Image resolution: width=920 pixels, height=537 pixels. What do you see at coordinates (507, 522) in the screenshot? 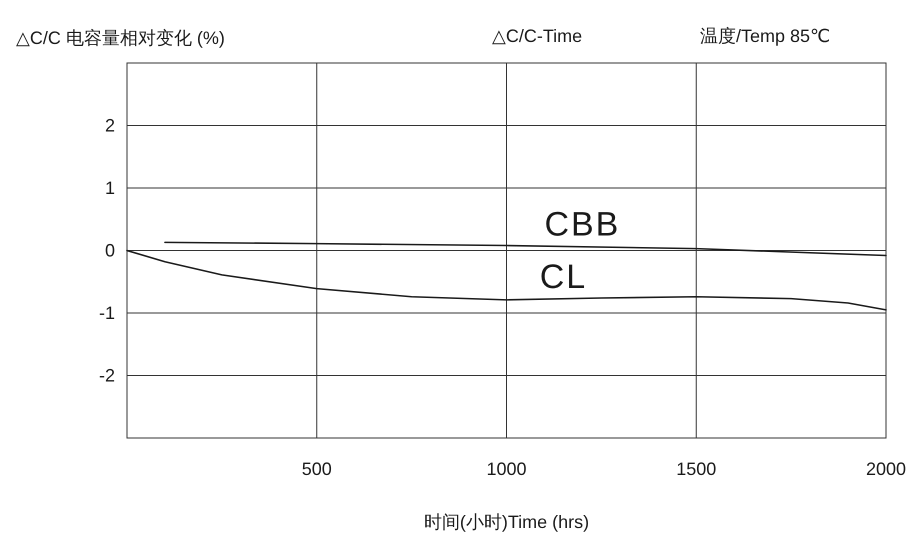
I see `x-axis-title: 时间(小时)Time (hrs)` at bounding box center [507, 522].